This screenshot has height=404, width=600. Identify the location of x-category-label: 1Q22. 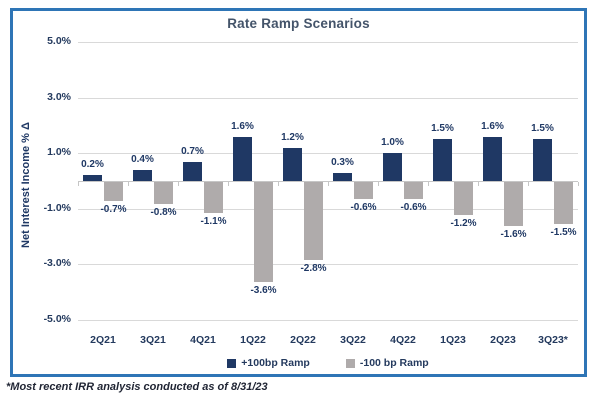
(253, 340).